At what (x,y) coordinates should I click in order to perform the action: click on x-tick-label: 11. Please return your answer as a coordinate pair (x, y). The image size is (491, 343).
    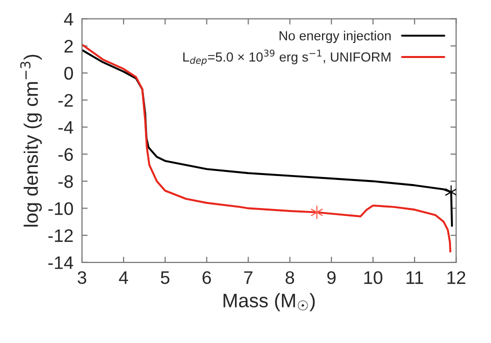
    Looking at the image, I should click on (415, 277).